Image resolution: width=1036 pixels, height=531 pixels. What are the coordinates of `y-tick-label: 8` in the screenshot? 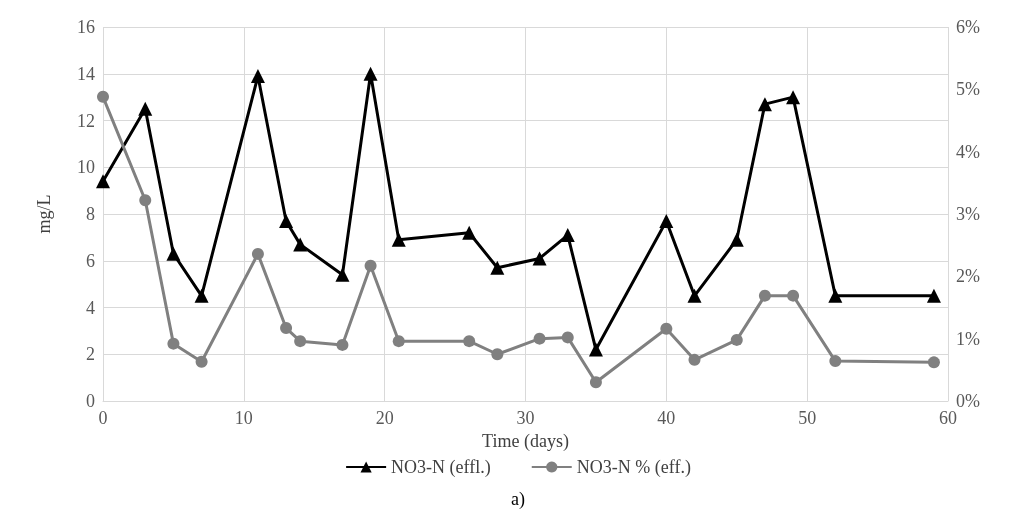 It's located at (90, 214).